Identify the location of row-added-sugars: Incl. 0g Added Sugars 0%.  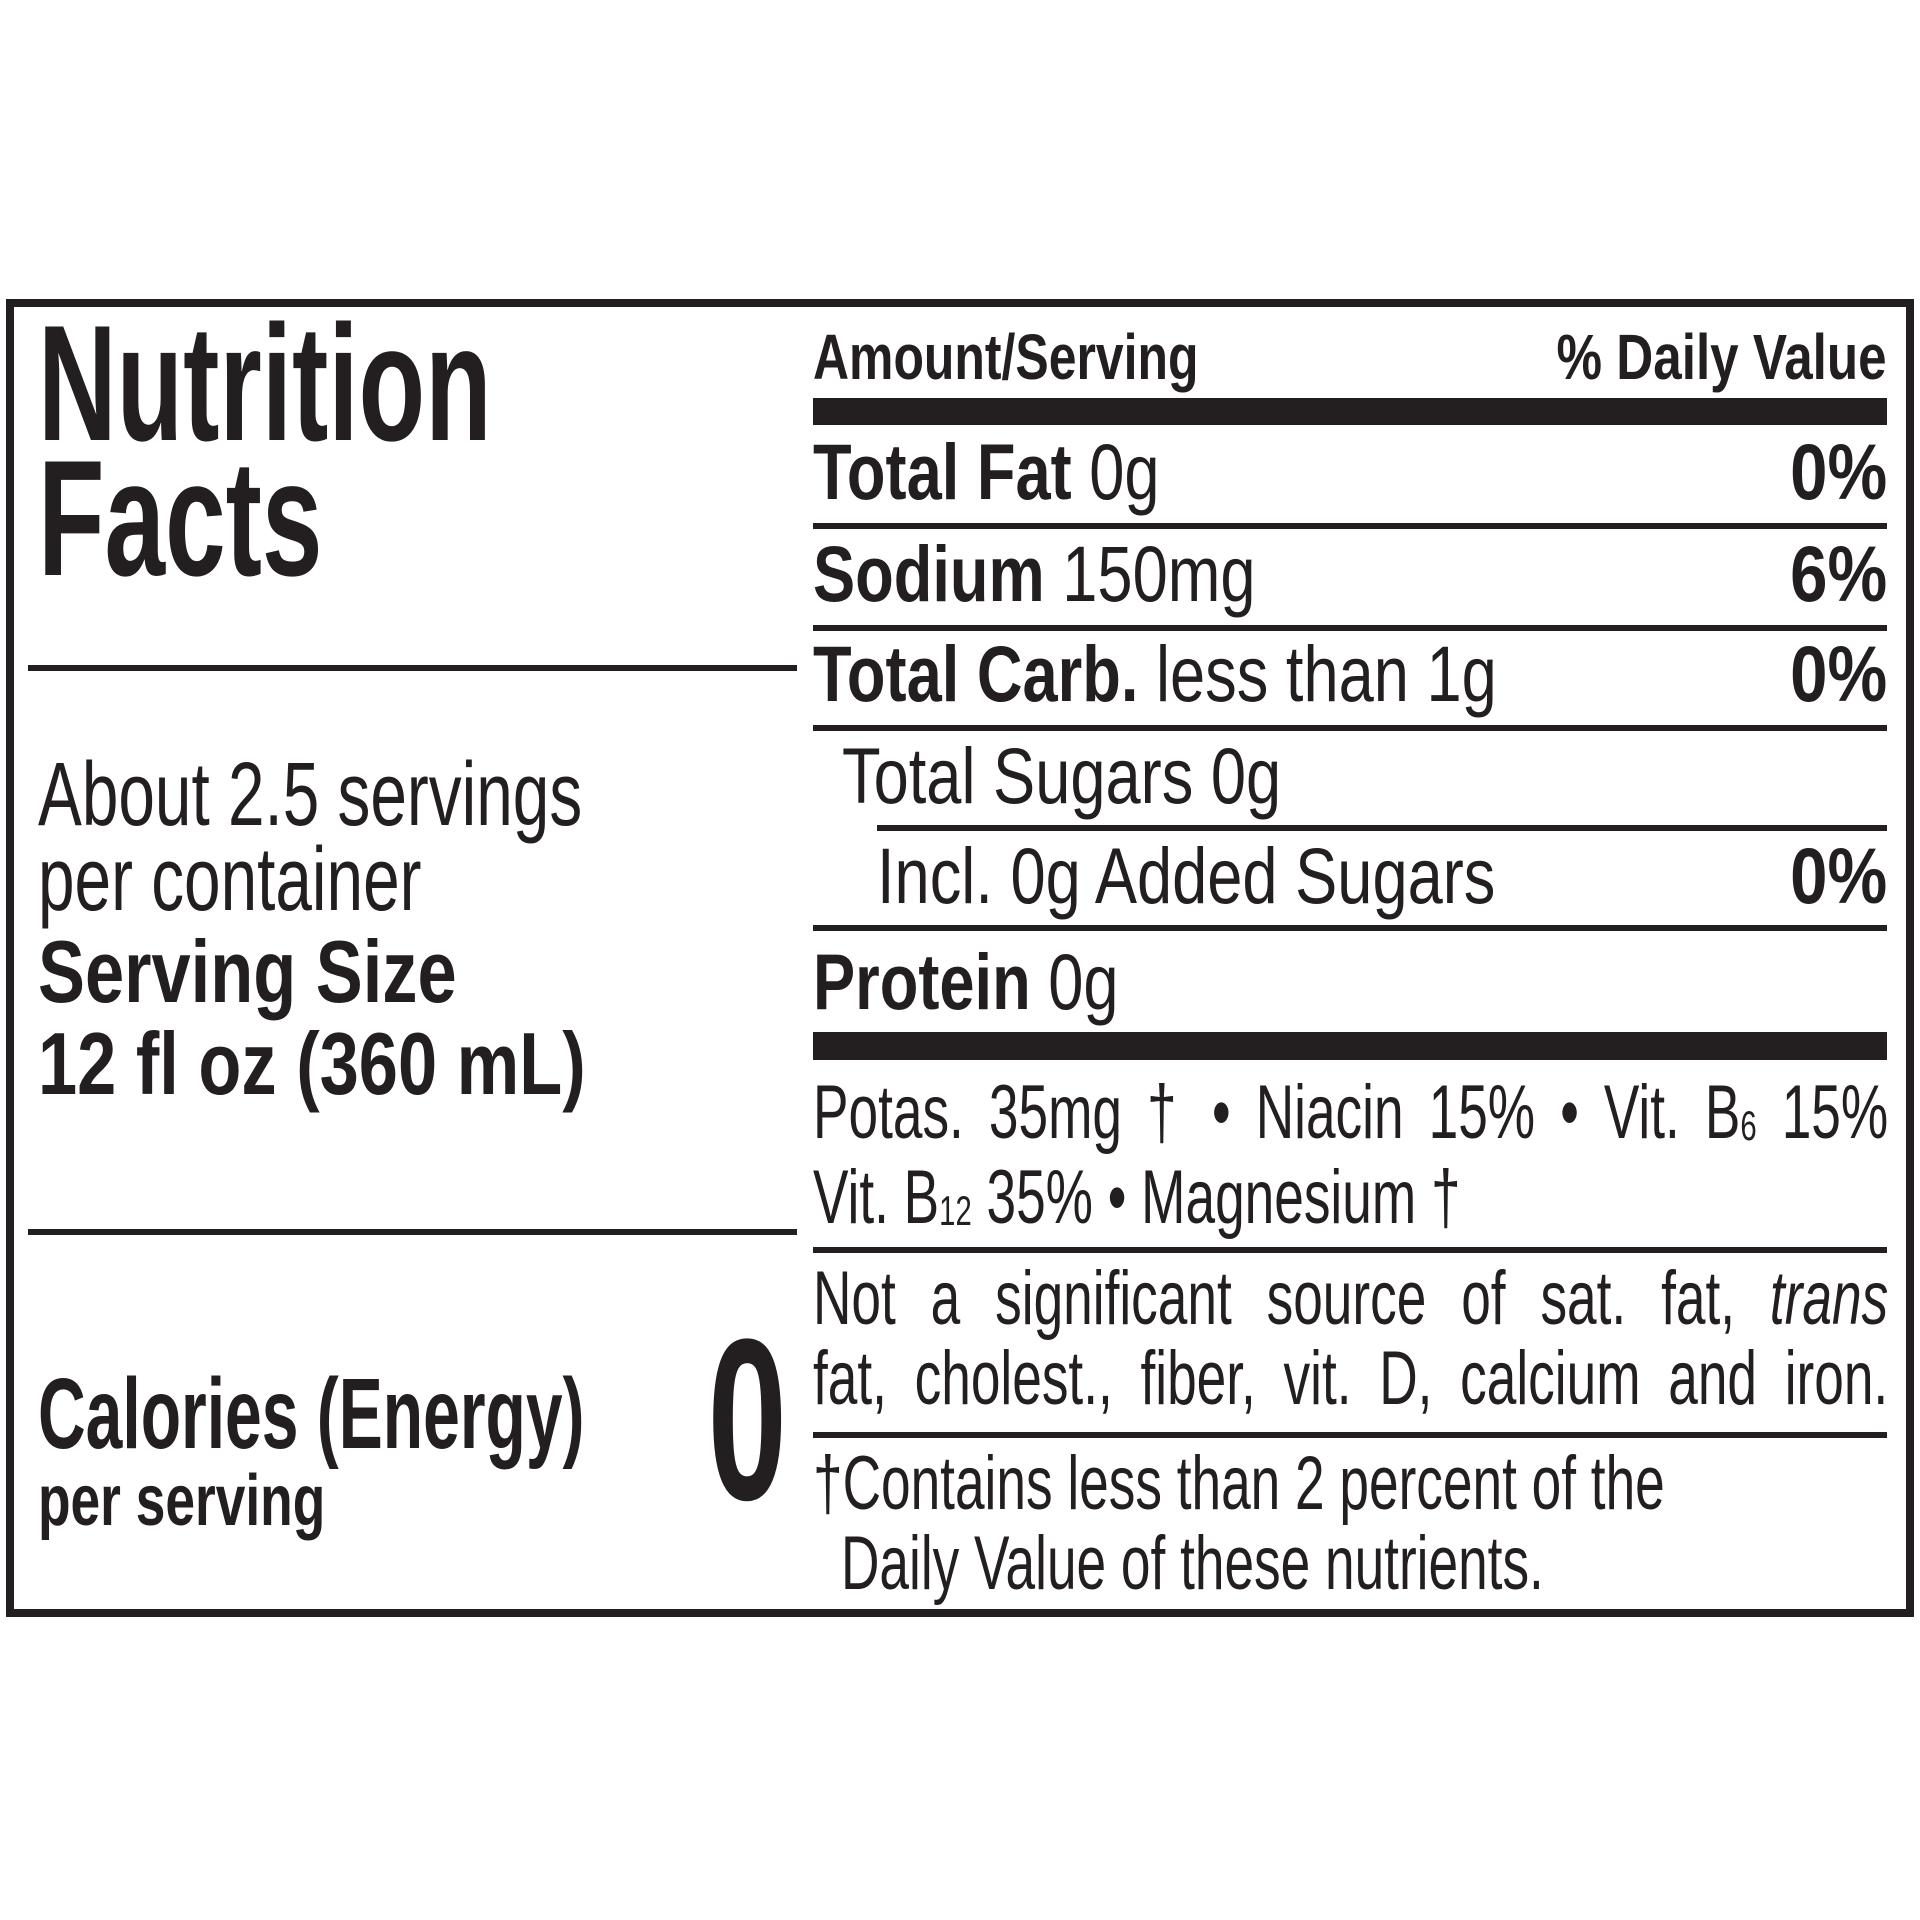
(1382, 875).